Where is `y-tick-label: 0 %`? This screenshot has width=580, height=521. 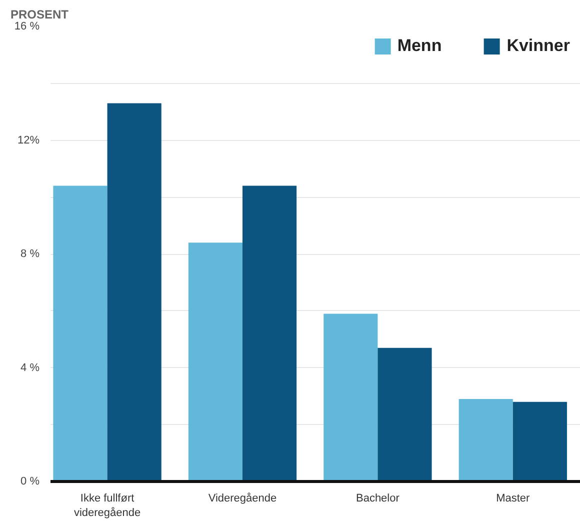 y-tick-label: 0 % is located at coordinates (30, 482).